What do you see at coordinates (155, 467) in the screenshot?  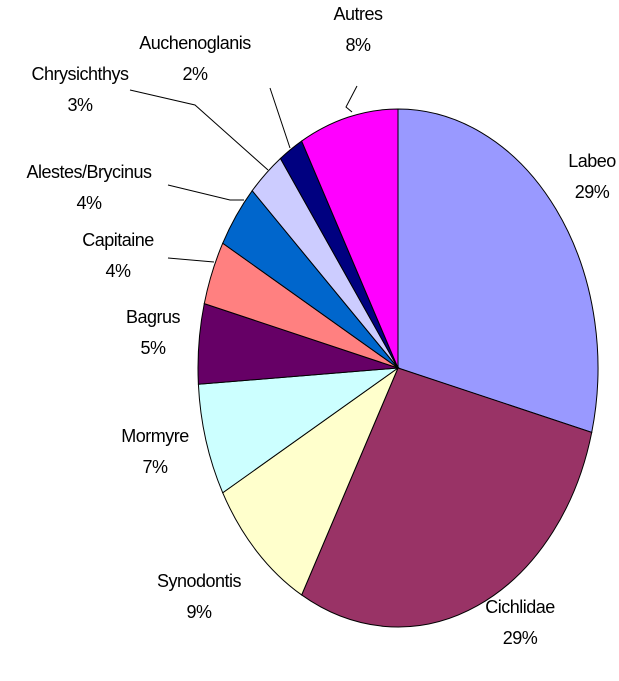 I see `slice-value-label: 7%` at bounding box center [155, 467].